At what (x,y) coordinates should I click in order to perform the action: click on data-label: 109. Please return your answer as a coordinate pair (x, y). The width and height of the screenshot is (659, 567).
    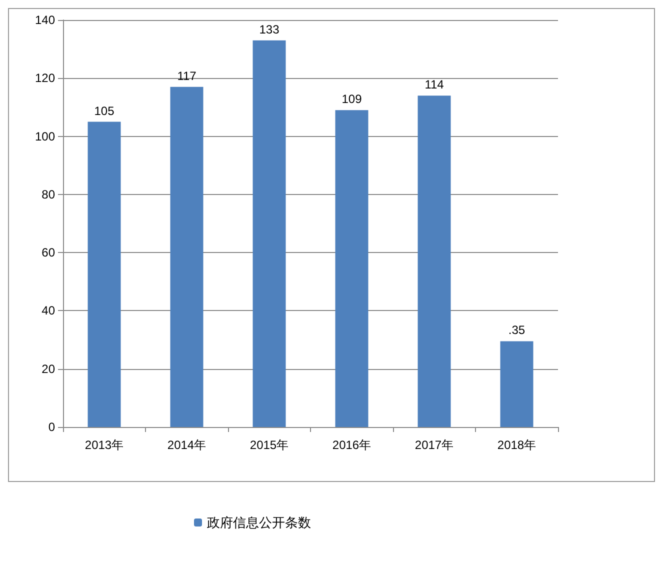
    Looking at the image, I should click on (352, 99).